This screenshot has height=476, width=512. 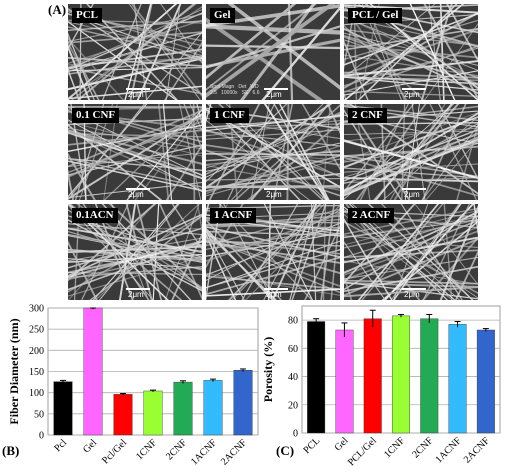 What do you see at coordinates (273, 252) in the screenshot?
I see `sem-image: 1 ACNF 2μm` at bounding box center [273, 252].